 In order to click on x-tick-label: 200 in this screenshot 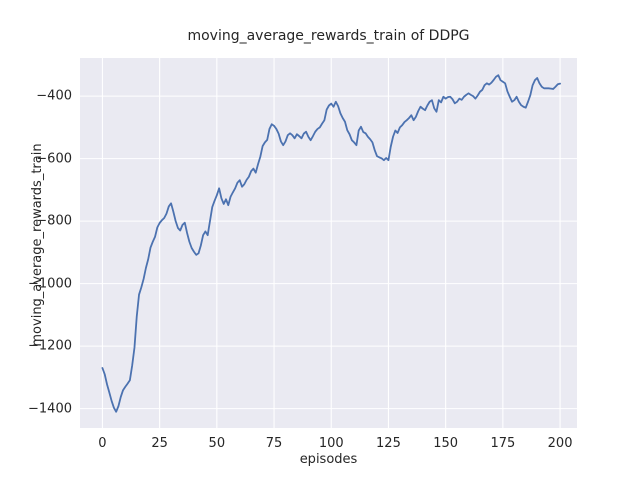, I will do `click(560, 443)`.